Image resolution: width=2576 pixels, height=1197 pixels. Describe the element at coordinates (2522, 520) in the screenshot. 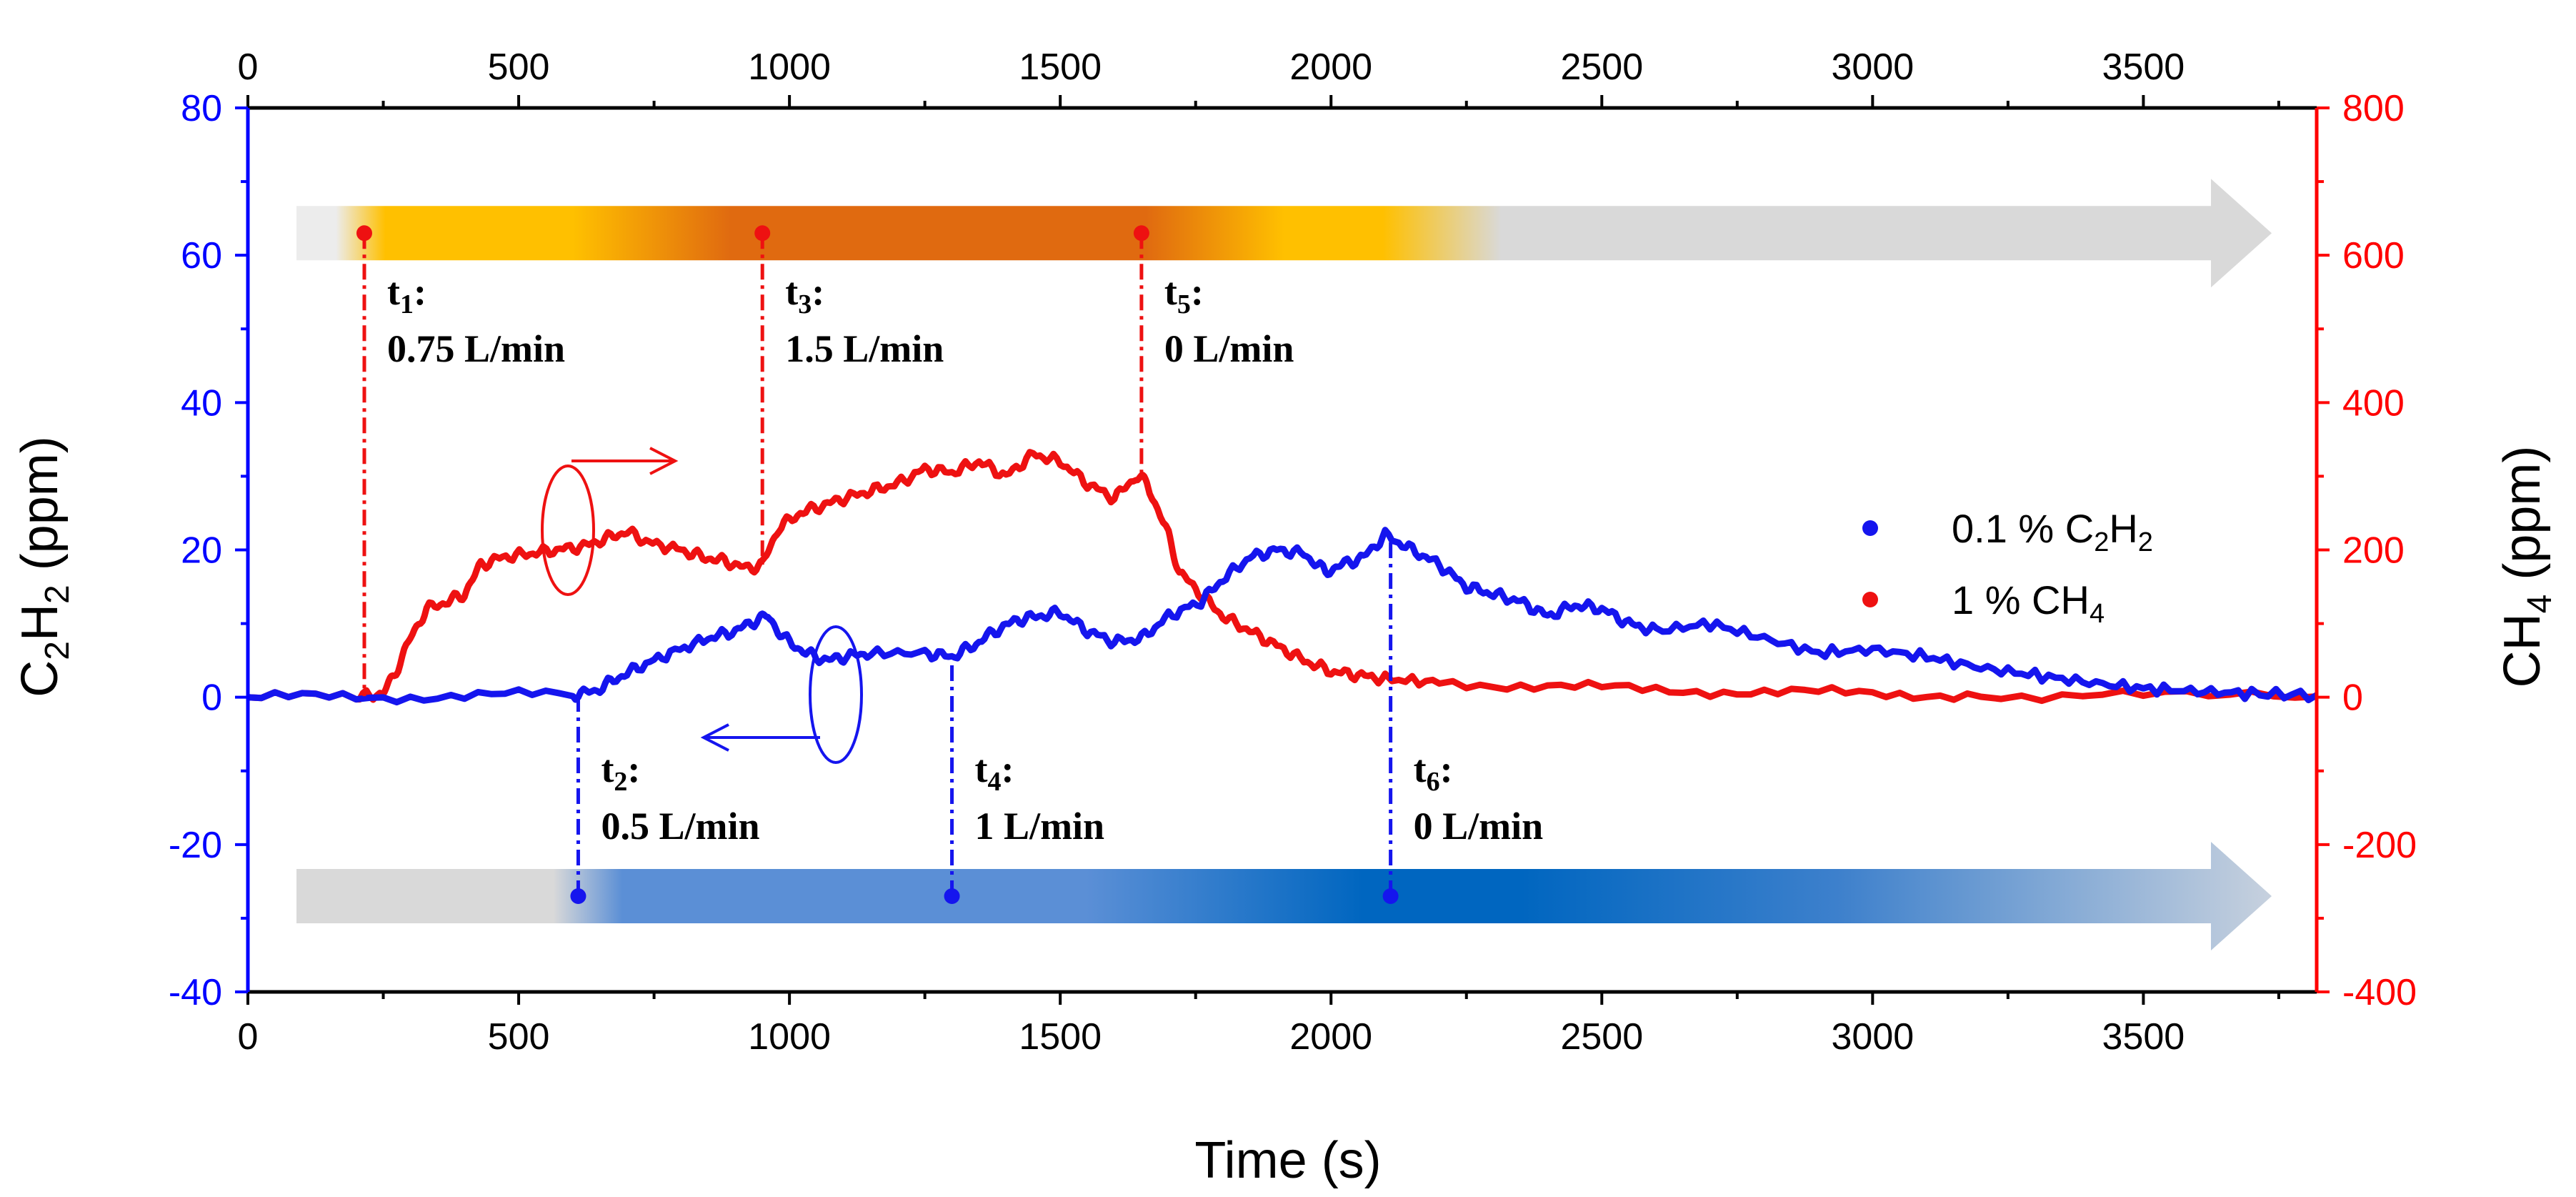

I see `right-axis-title-part: (ppm)` at that location.